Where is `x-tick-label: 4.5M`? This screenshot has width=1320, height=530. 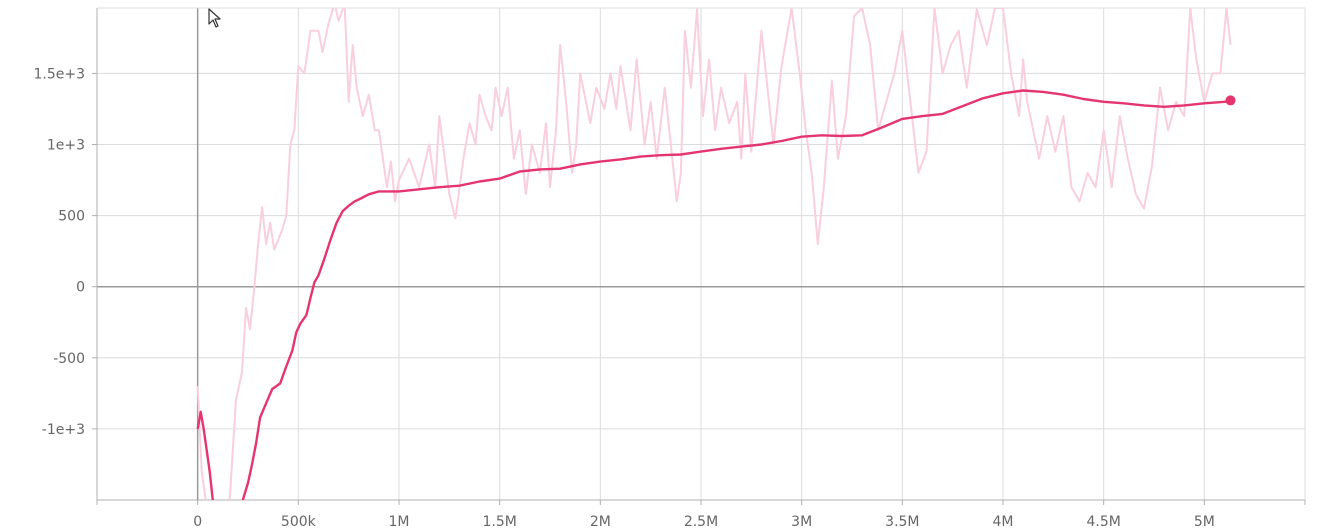 x-tick-label: 4.5M is located at coordinates (1103, 522).